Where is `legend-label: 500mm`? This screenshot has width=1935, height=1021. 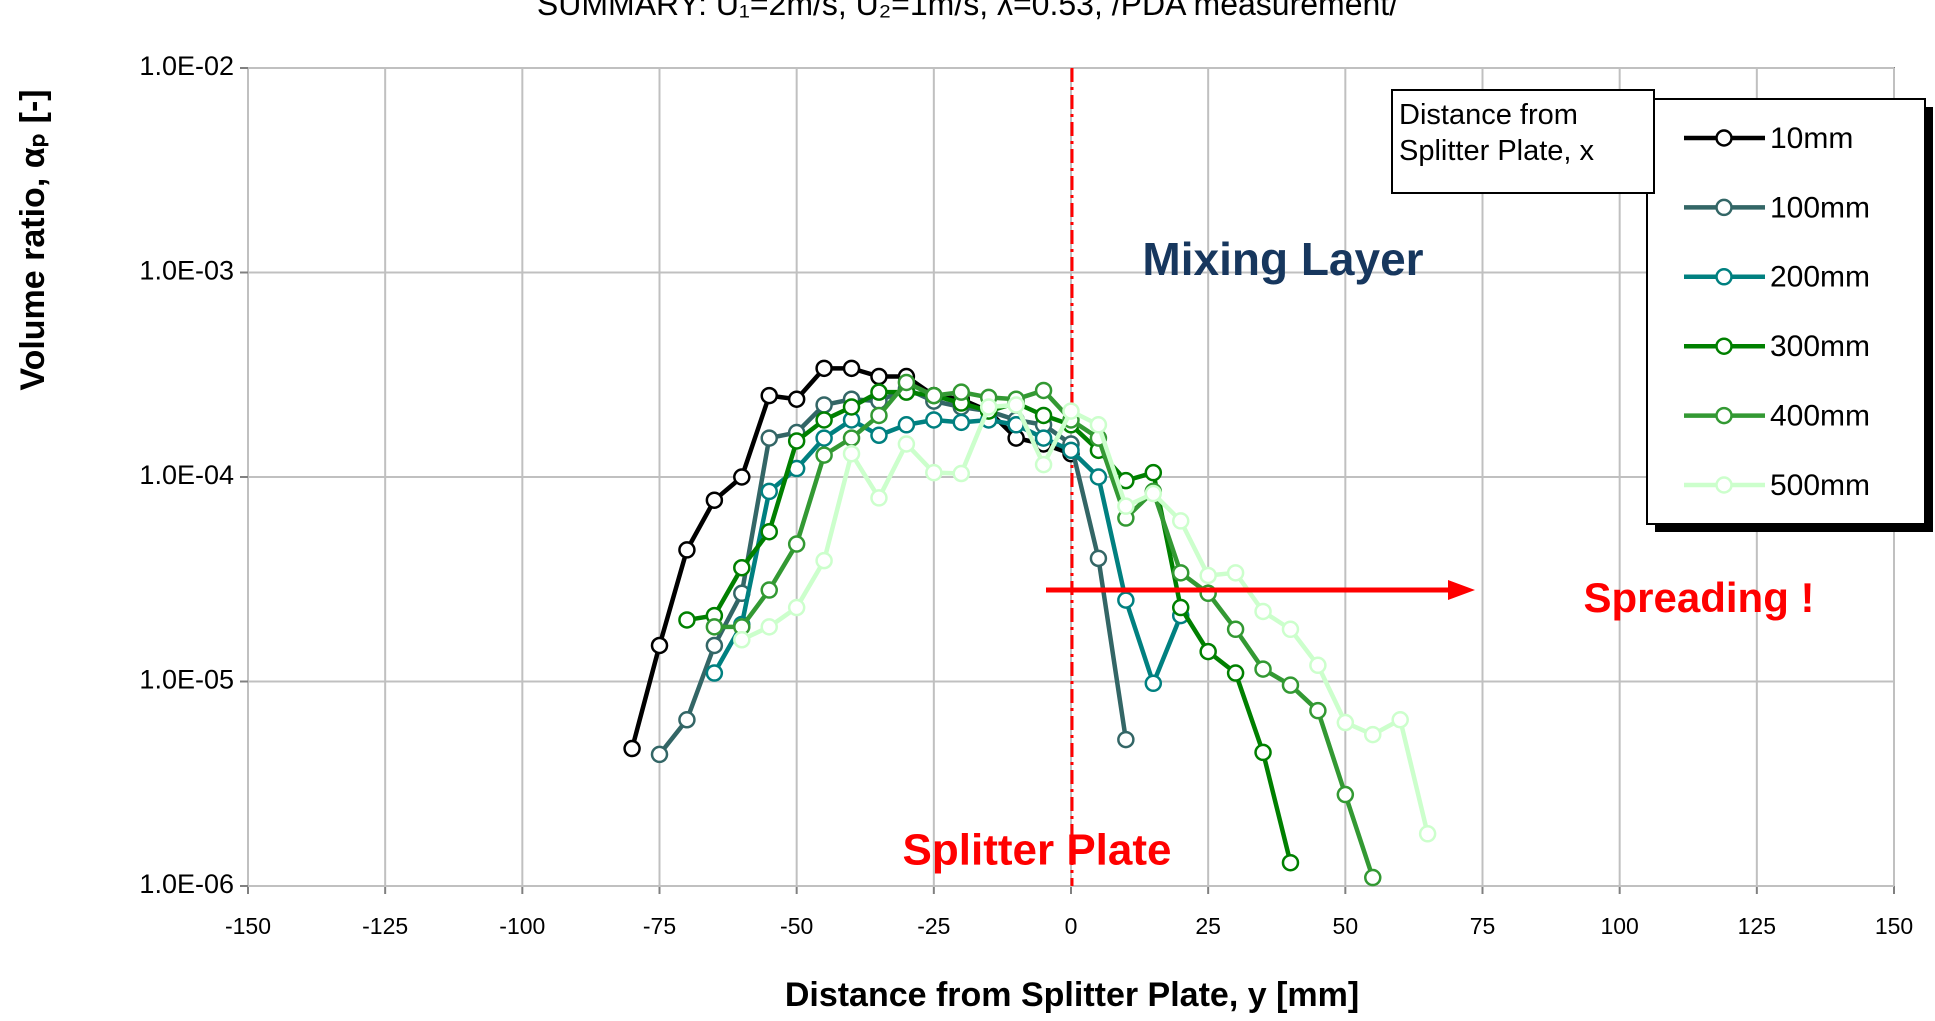
legend-label: 500mm is located at coordinates (1820, 485).